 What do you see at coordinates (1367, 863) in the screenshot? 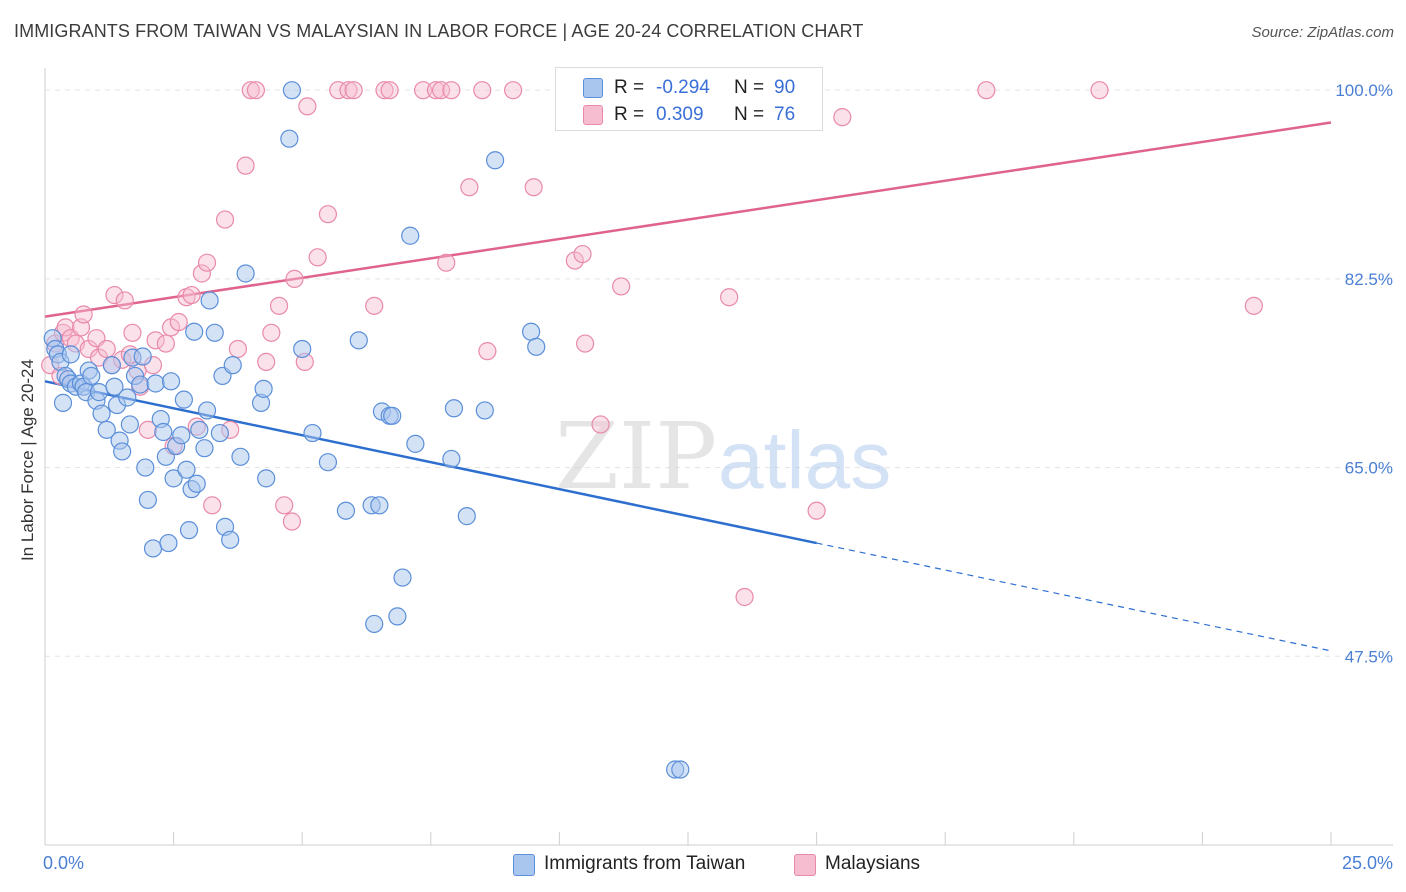
I see `x-tick-label: 25.0%` at bounding box center [1367, 863].